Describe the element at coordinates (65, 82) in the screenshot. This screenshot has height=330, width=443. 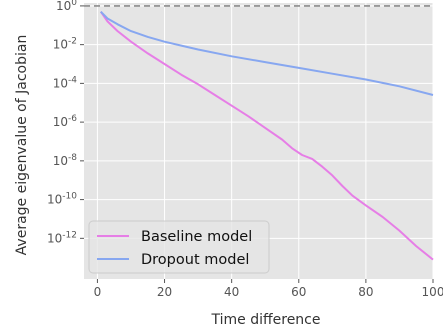
I see `y-tick-label: 10⁻⁴` at that location.